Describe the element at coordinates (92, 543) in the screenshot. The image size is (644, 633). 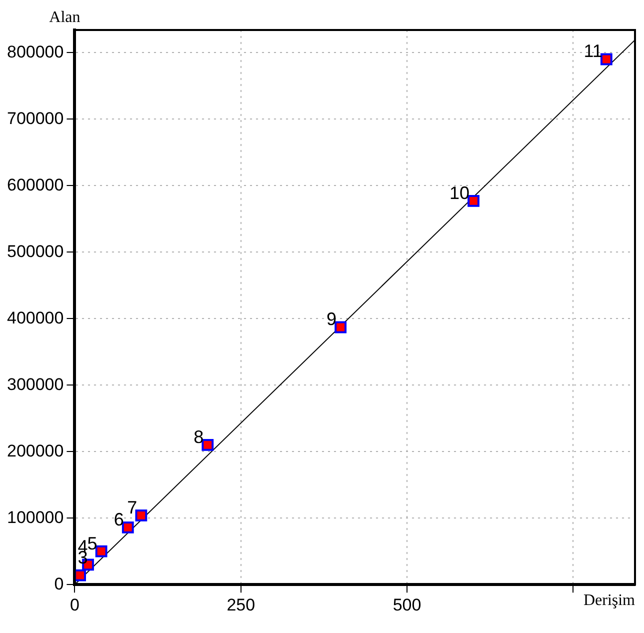
I see `annotation: 5` at that location.